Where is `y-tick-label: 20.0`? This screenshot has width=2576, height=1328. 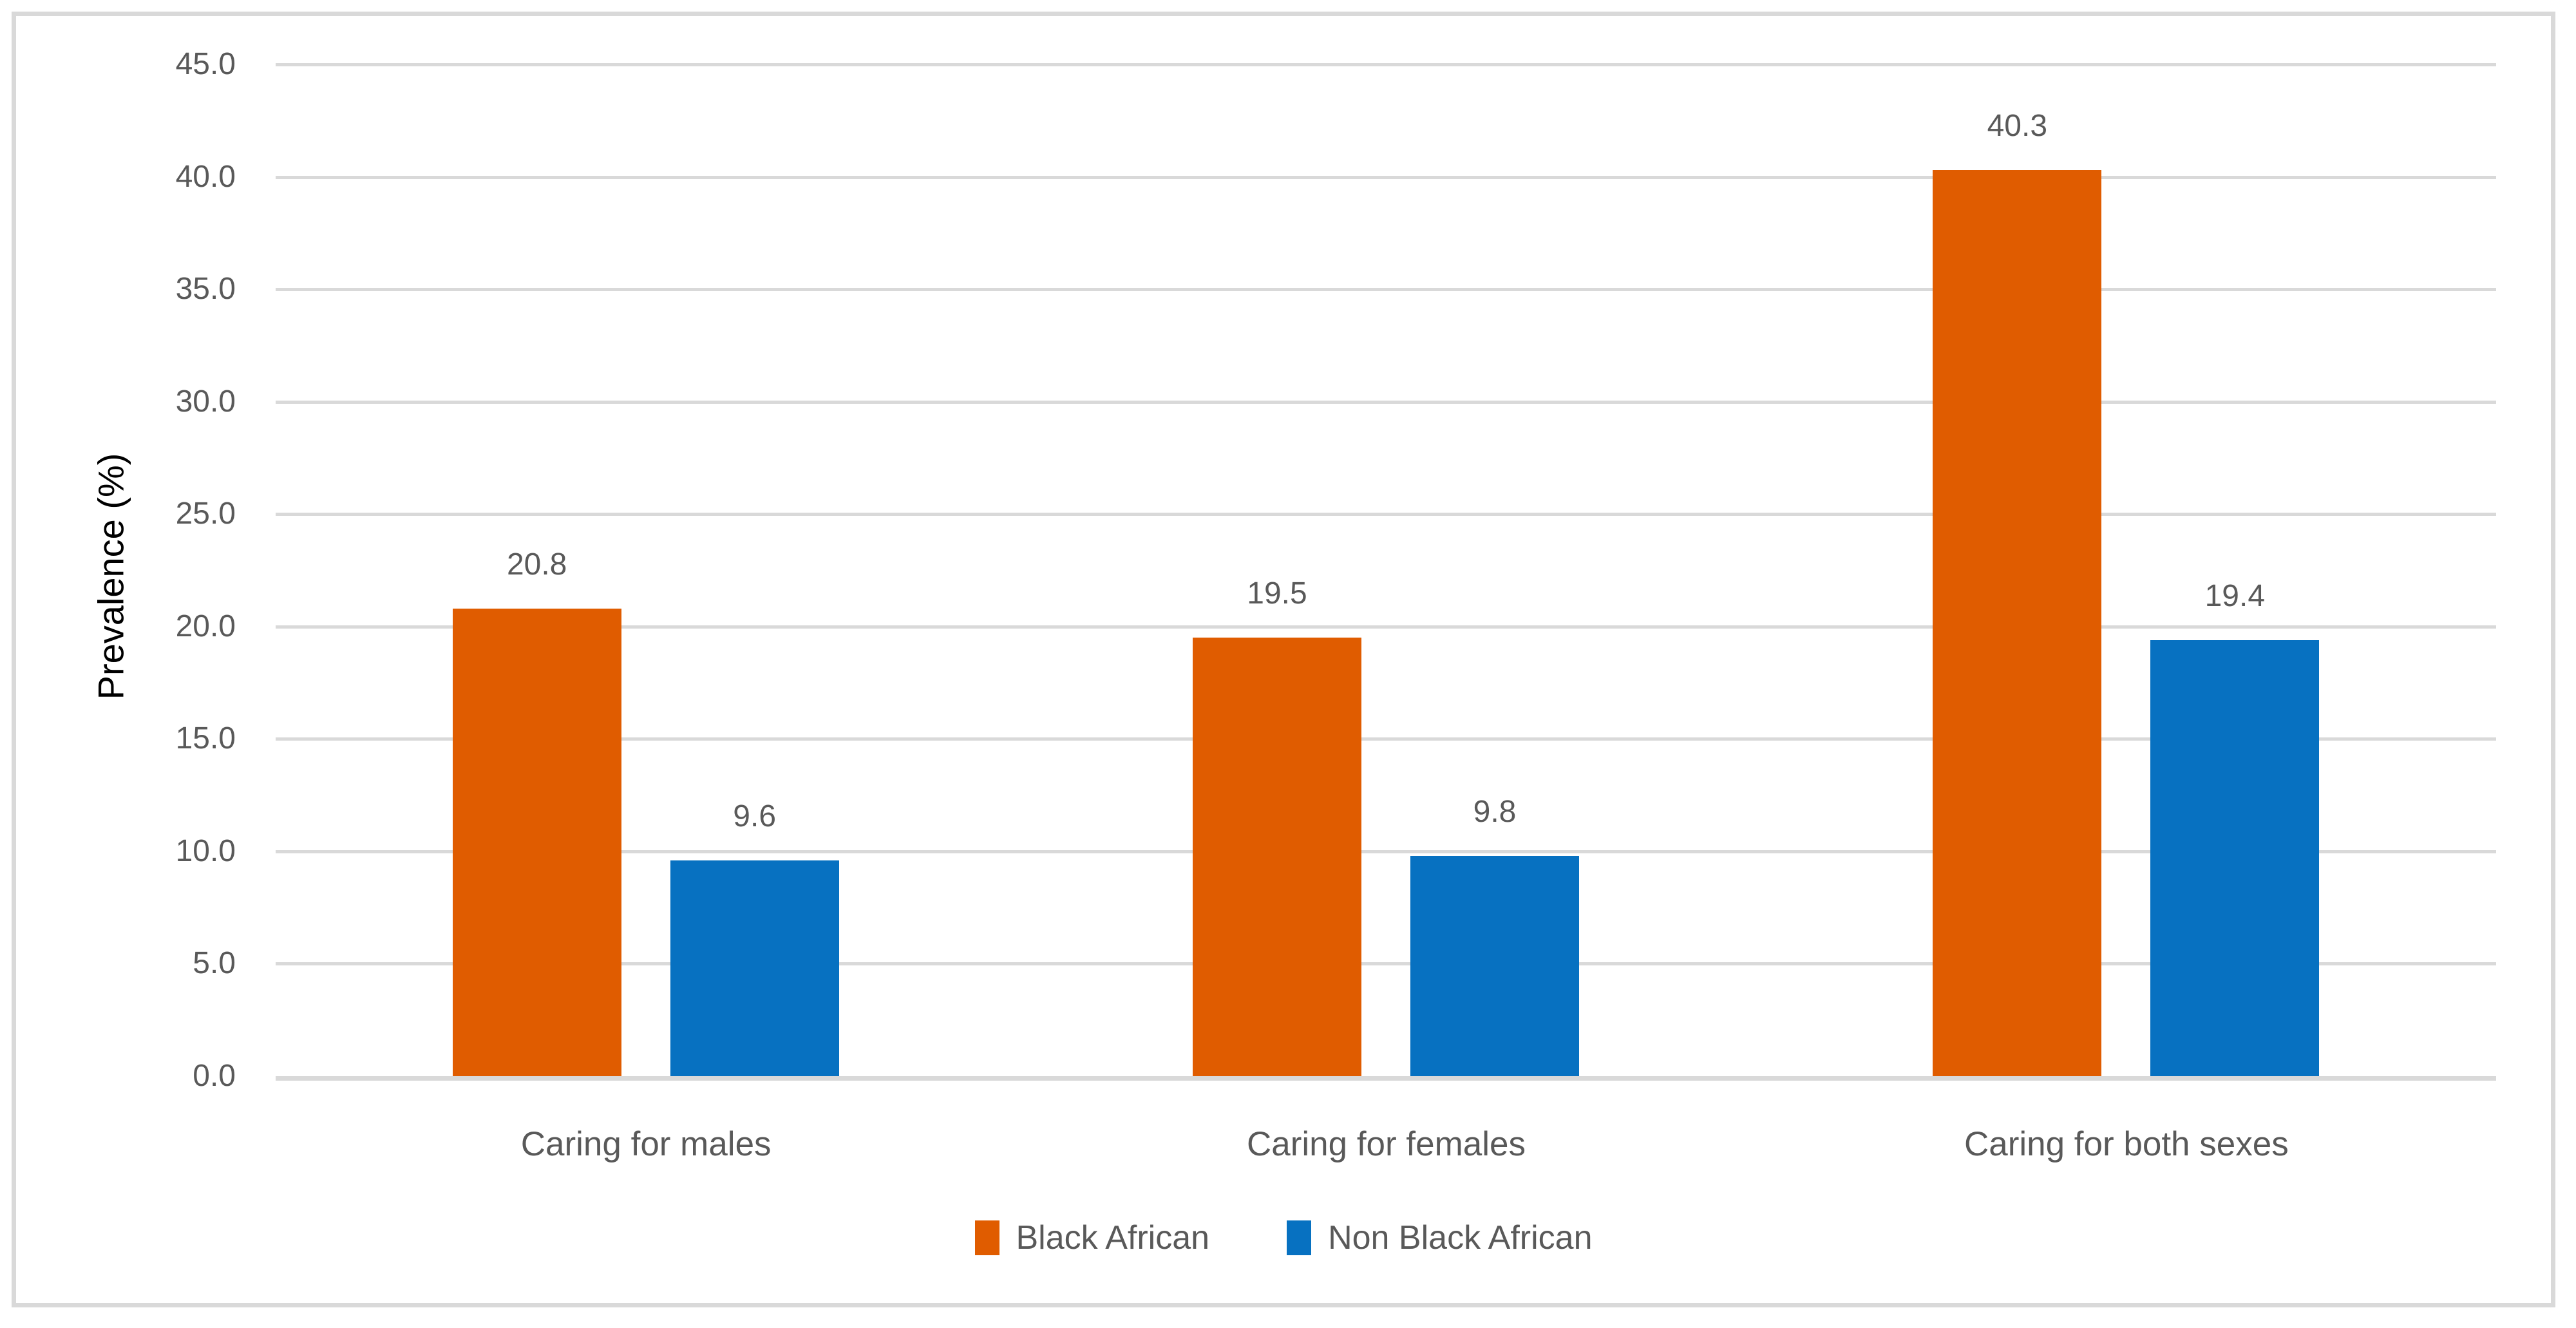
y-tick-label: 20.0 is located at coordinates (206, 626).